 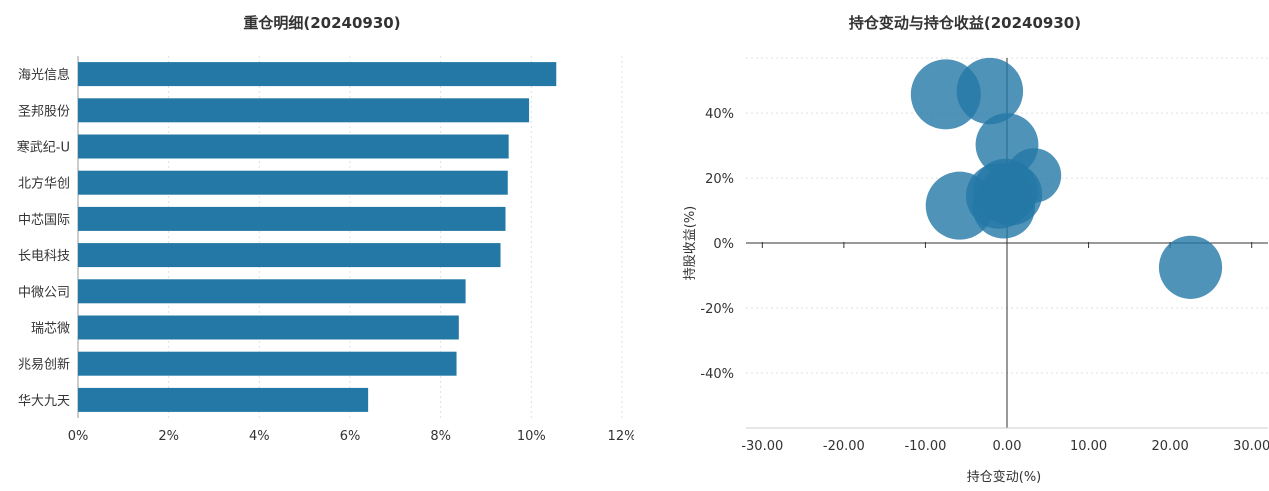 I want to click on bar-category-label: 海光信息, so click(x=44, y=75).